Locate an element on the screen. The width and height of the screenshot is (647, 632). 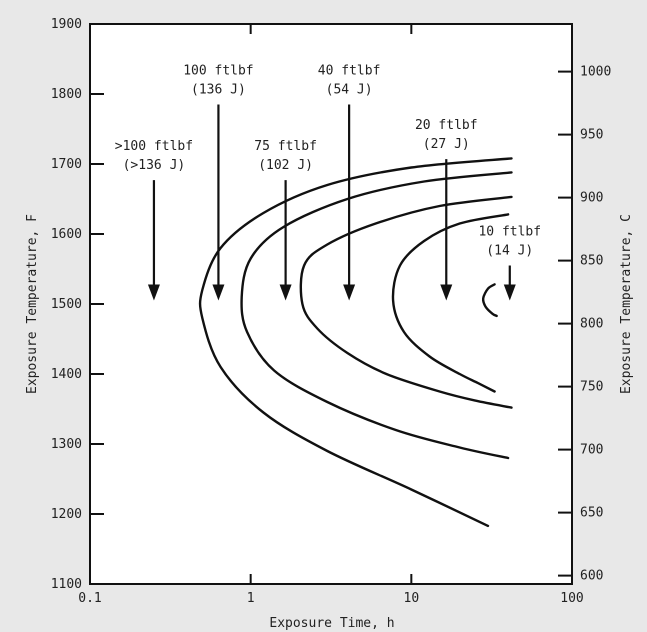
annotation-label: 100 ftlbf is located at coordinates (218, 71).